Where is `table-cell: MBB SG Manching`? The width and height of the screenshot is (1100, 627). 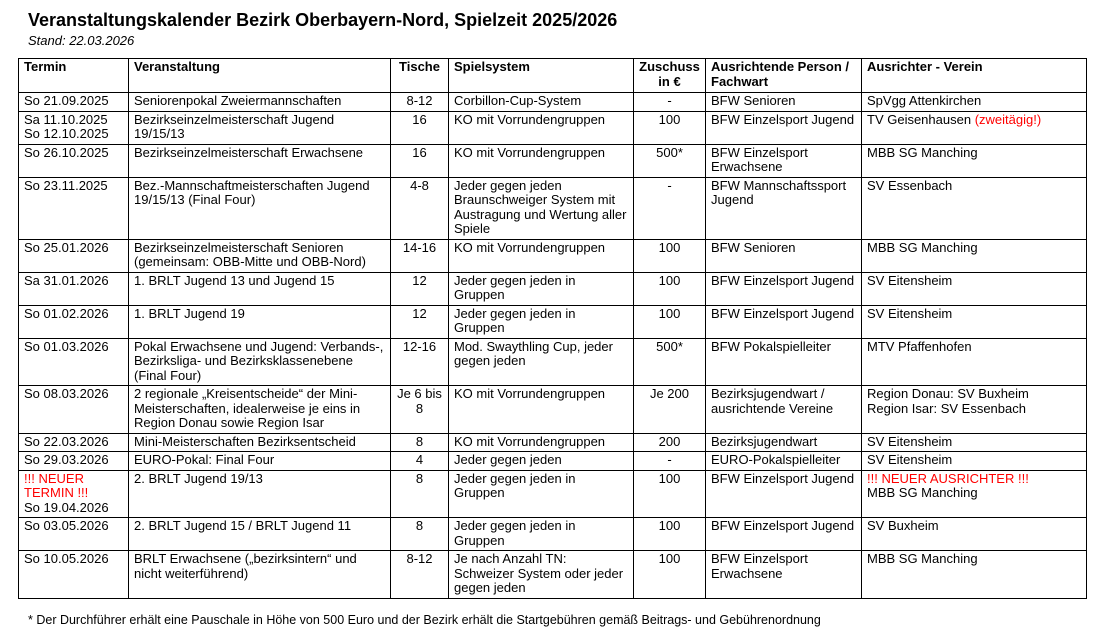
table-cell: MBB SG Manching is located at coordinates (974, 255).